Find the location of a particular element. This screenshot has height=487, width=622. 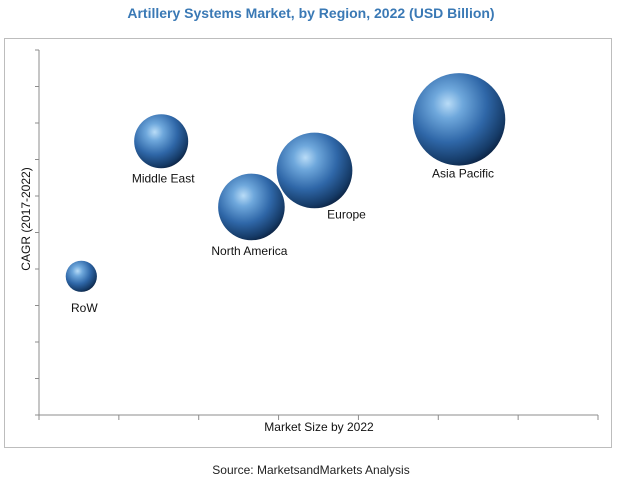

bubble-label-row: RoW is located at coordinates (84, 308).